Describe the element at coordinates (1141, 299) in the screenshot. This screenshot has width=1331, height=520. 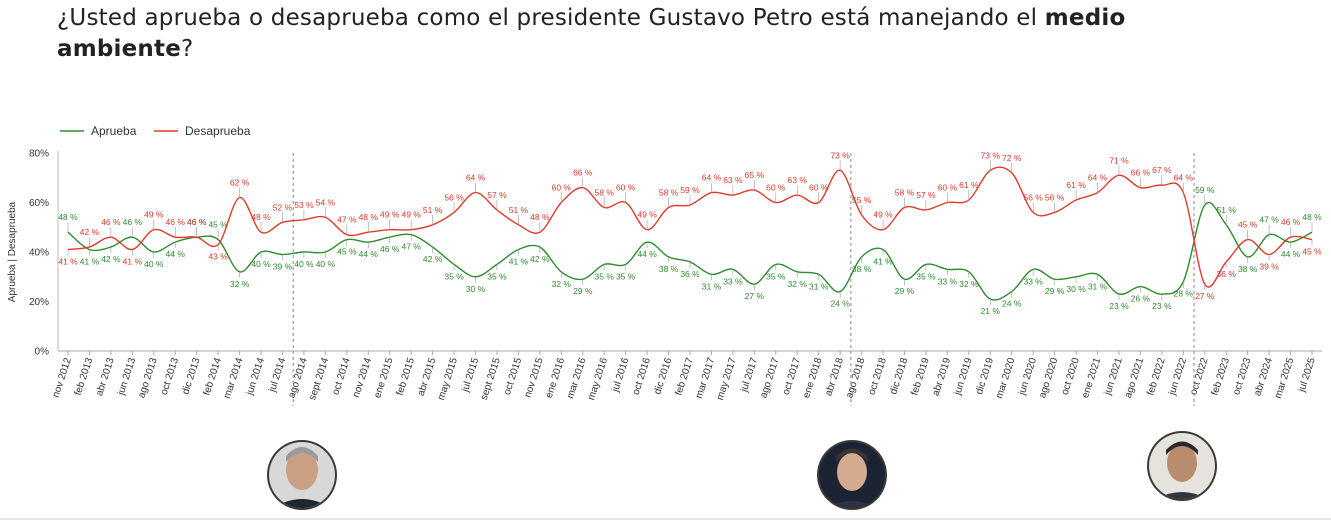
I see `aprueba-data-label: 26 %` at that location.